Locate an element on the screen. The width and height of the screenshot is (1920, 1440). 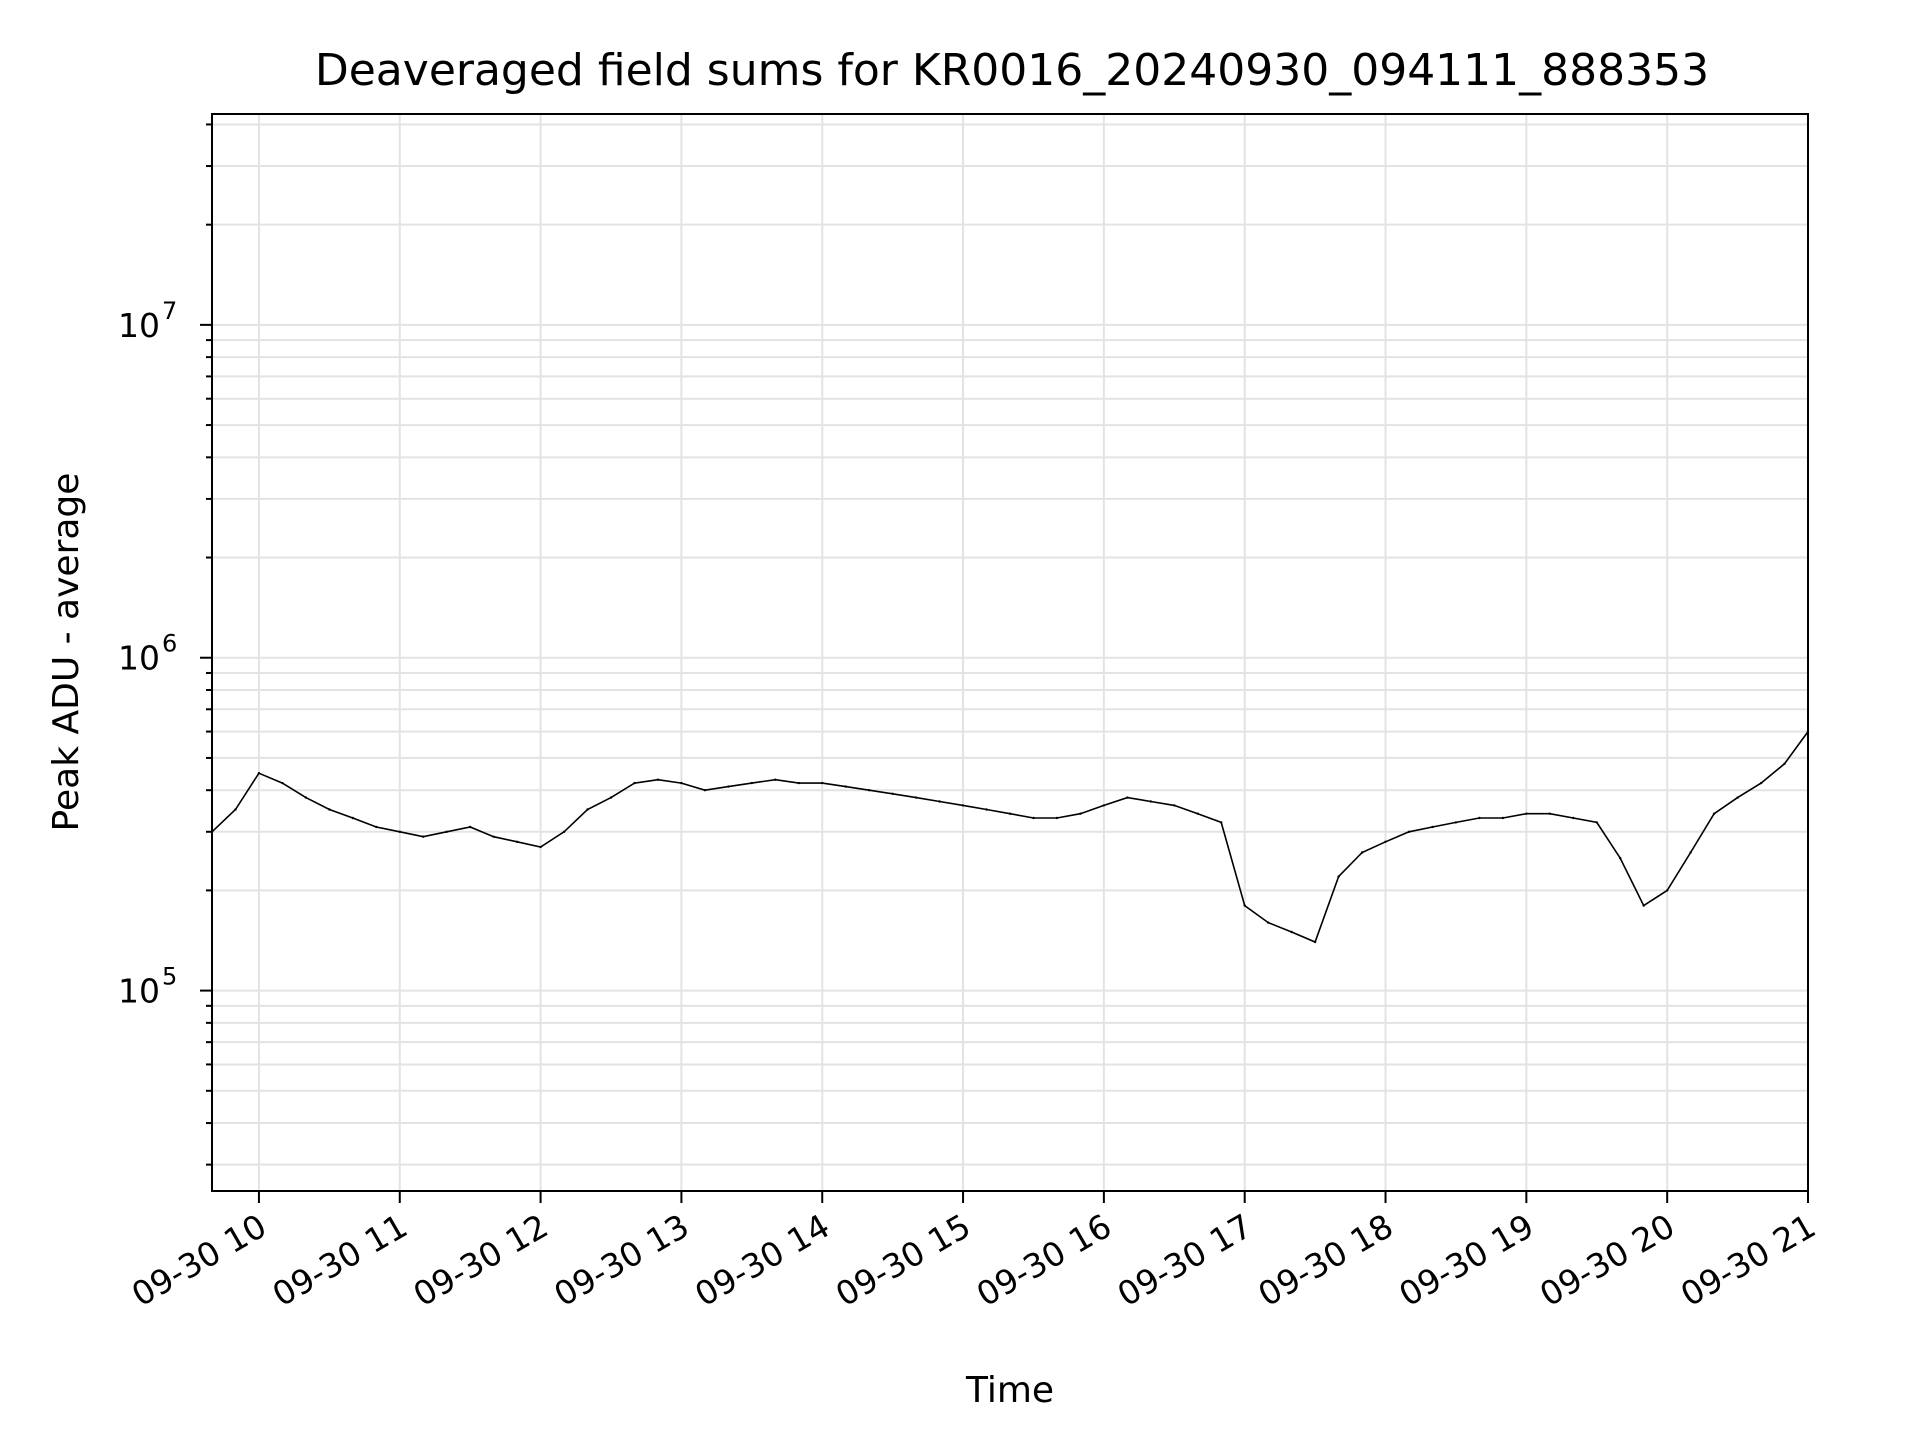
svg-text: 5 is located at coordinates (169, 977).